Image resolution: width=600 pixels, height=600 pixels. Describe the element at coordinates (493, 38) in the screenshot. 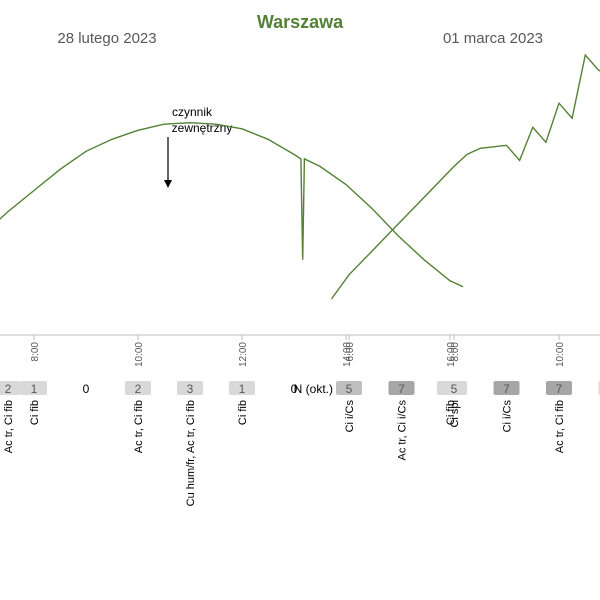

I see `panel-title-right: 01 marca 2023` at that location.